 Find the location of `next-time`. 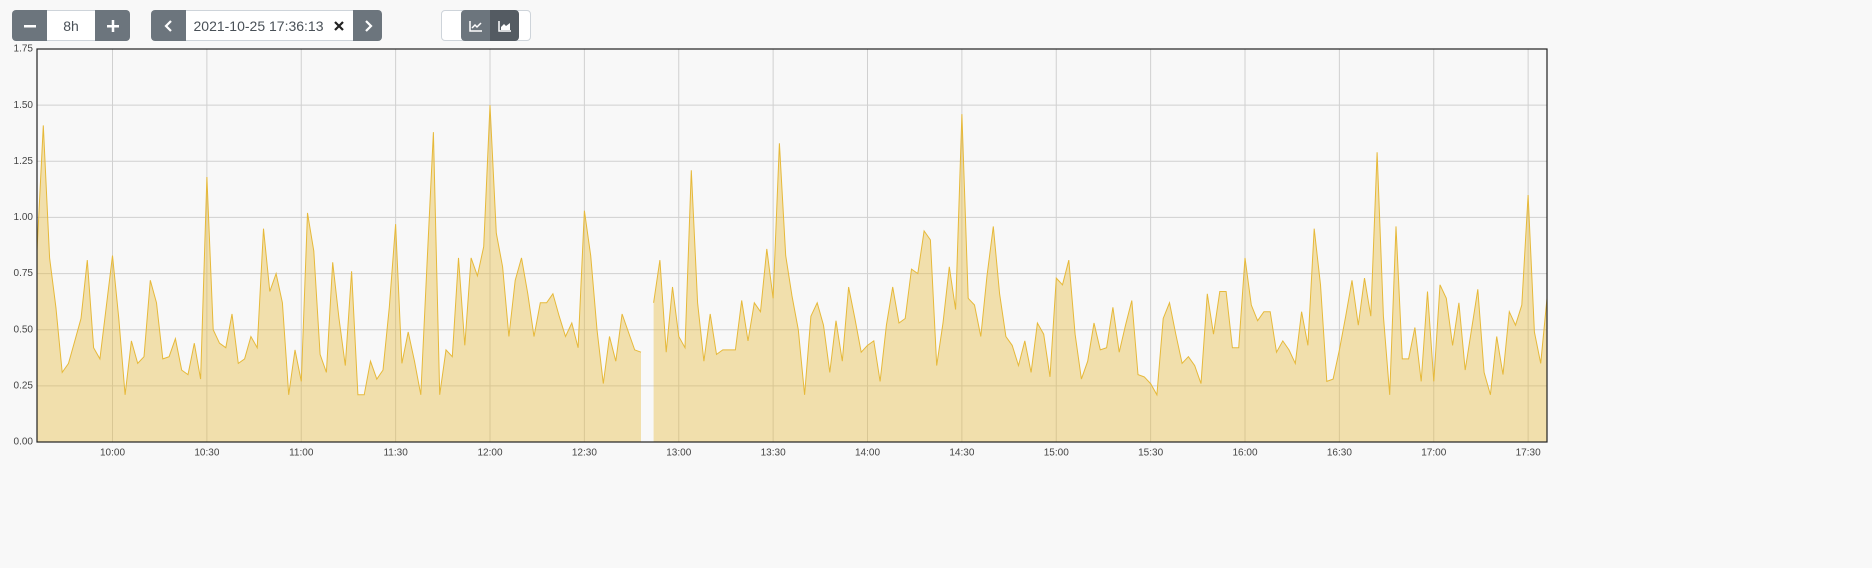

next-time is located at coordinates (367, 25).